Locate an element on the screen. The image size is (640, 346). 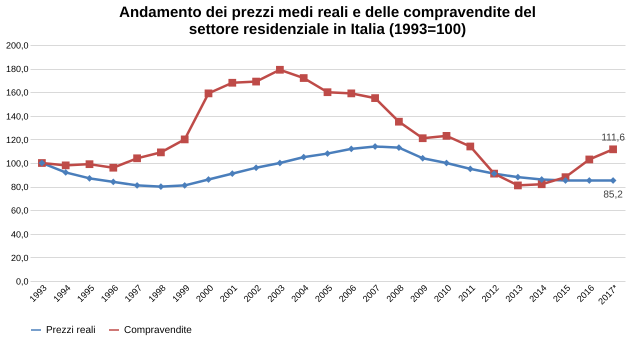
y-tick-label: 0,0 is located at coordinates (22, 281).